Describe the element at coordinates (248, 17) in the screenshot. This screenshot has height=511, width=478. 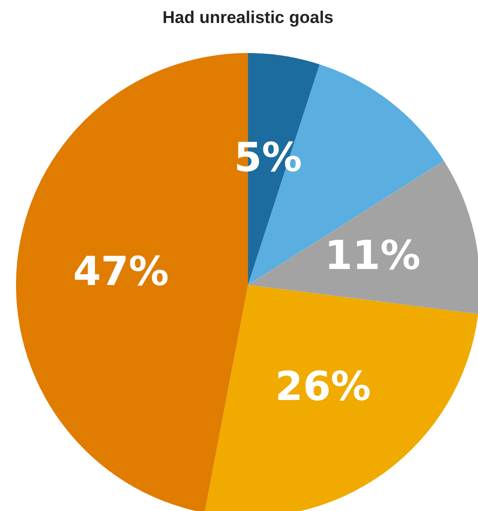
I see `chart-title: Had unrealistic goals` at that location.